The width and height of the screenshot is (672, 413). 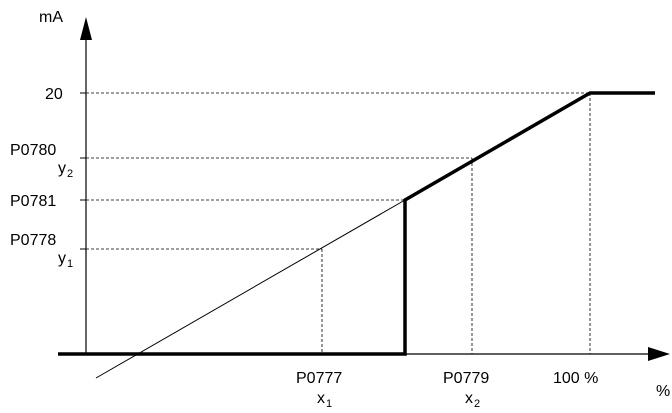 What do you see at coordinates (70, 264) in the screenshot?
I see `y-label-y1-sub: 1` at bounding box center [70, 264].